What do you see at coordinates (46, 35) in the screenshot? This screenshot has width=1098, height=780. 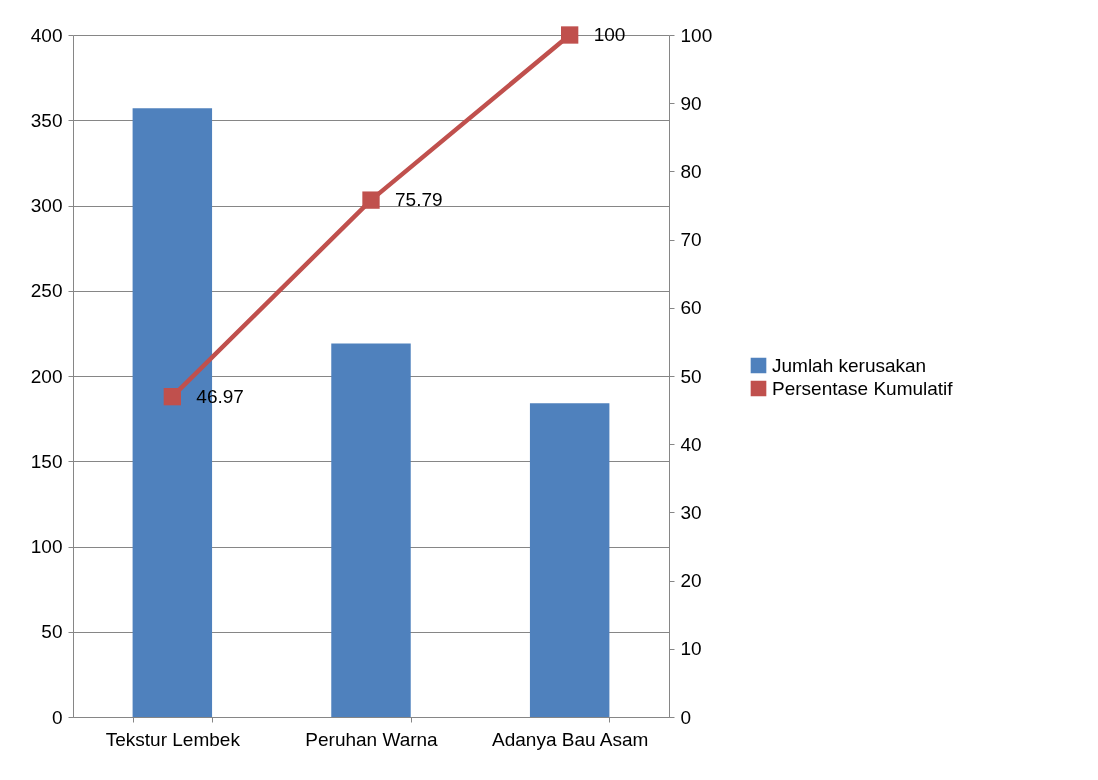 I see `y-tick-label: 400` at bounding box center [46, 35].